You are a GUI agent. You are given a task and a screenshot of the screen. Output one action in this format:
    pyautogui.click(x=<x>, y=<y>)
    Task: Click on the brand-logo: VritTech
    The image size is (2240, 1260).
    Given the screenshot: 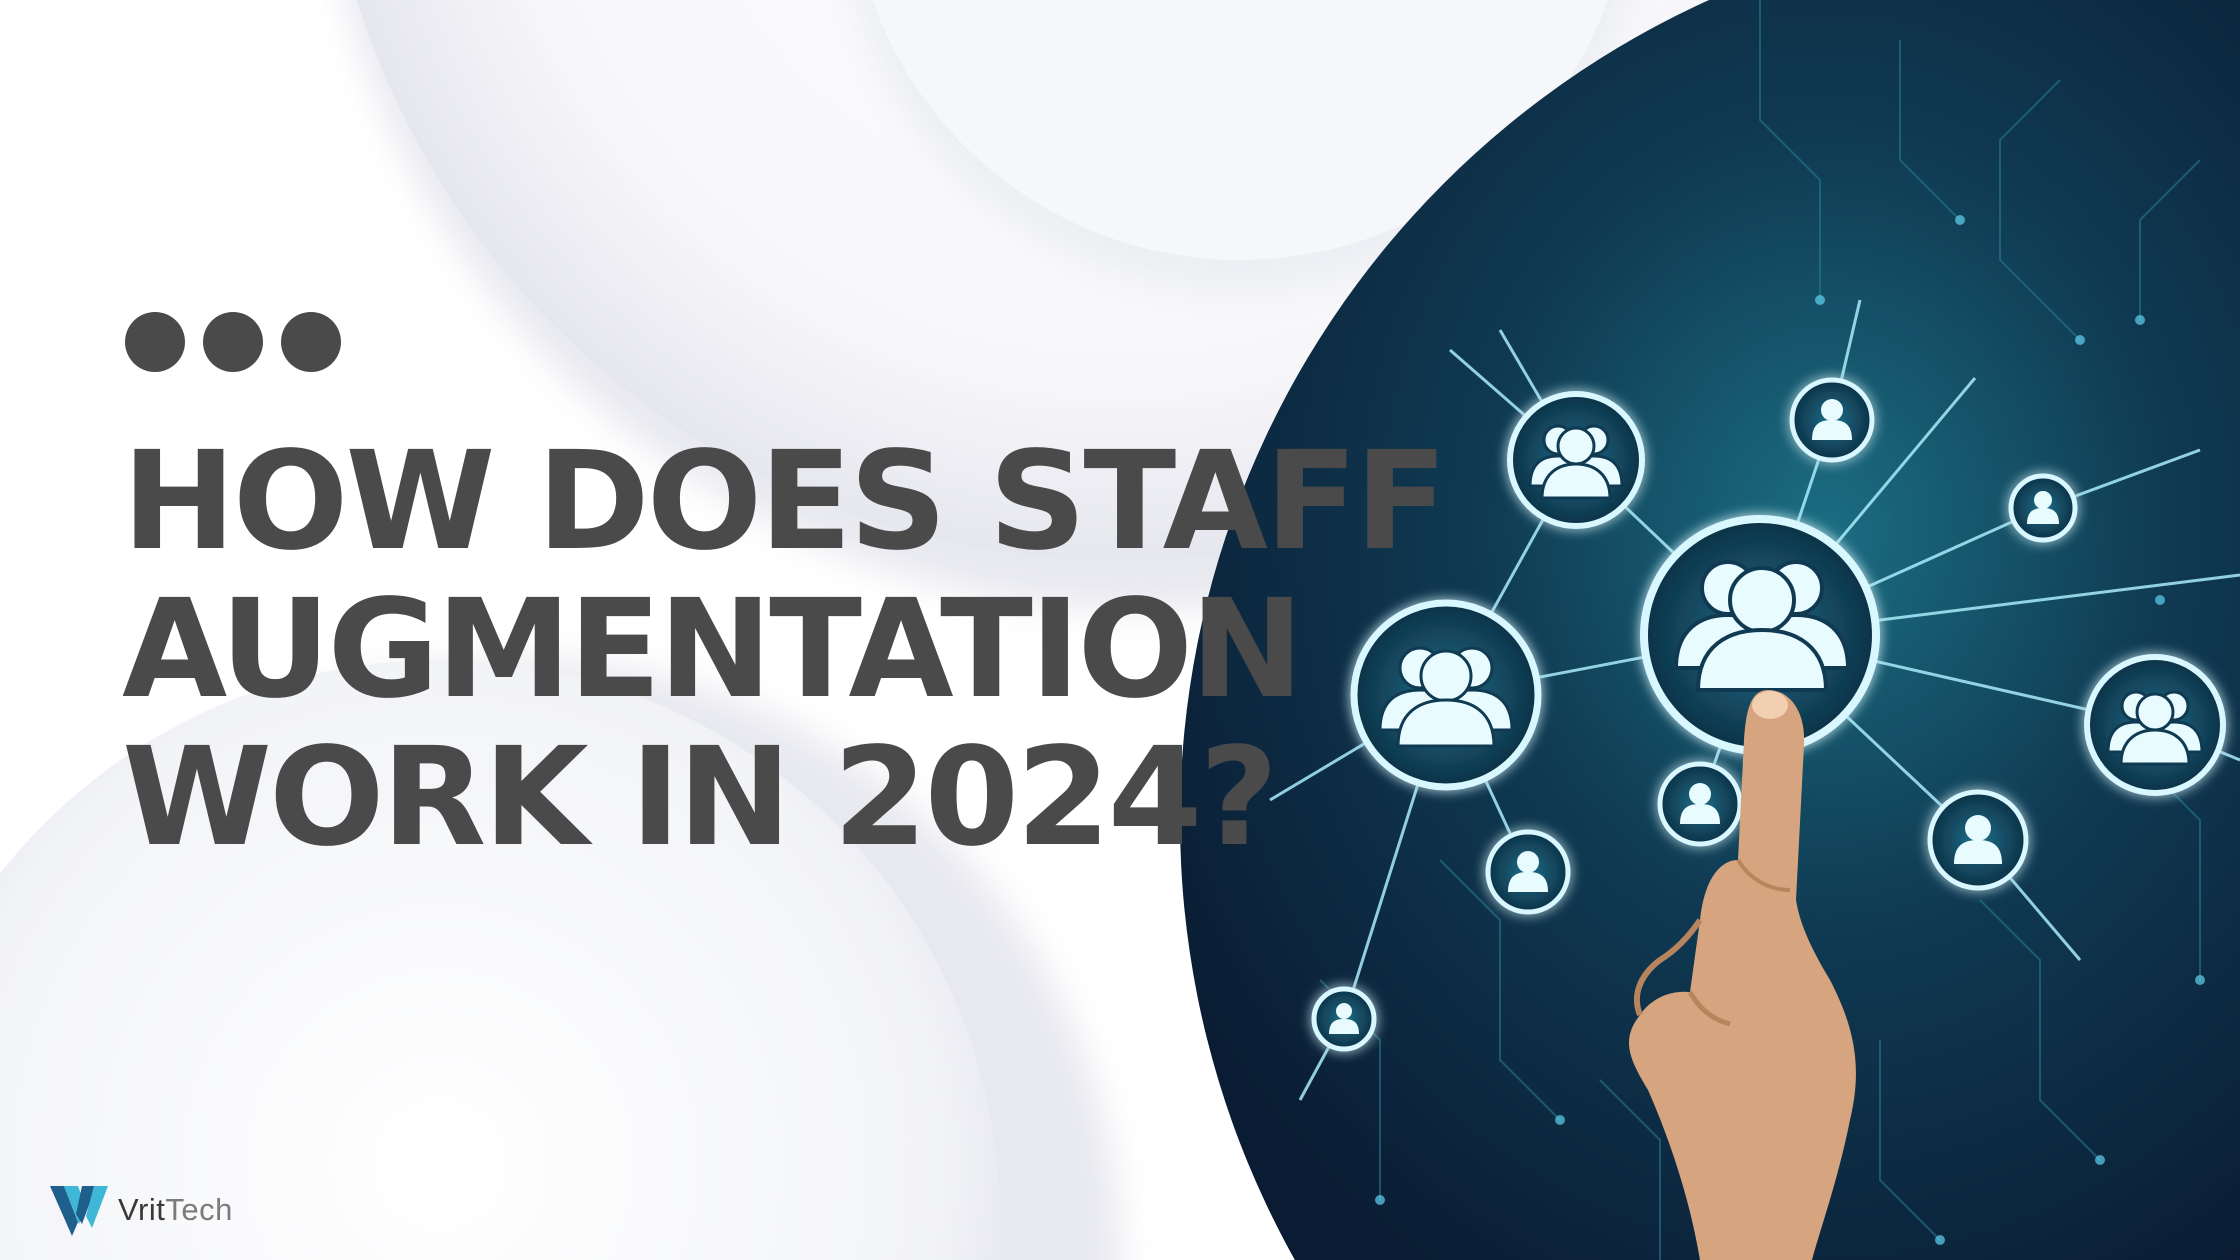 What is the action you would take?
    pyautogui.click(x=140, y=1210)
    